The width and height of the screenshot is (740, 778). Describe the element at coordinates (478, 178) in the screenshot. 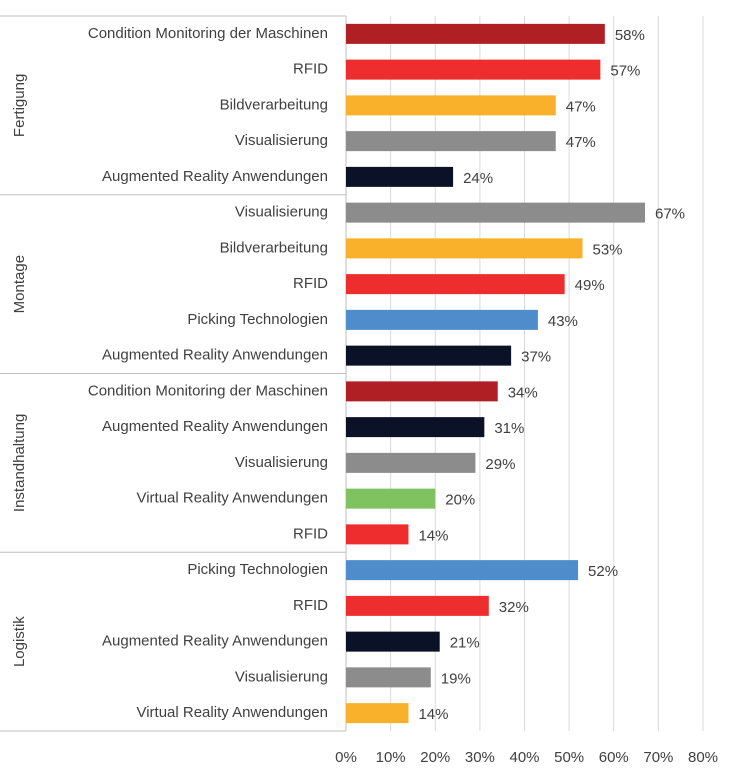

I see `data-label: 24%` at that location.